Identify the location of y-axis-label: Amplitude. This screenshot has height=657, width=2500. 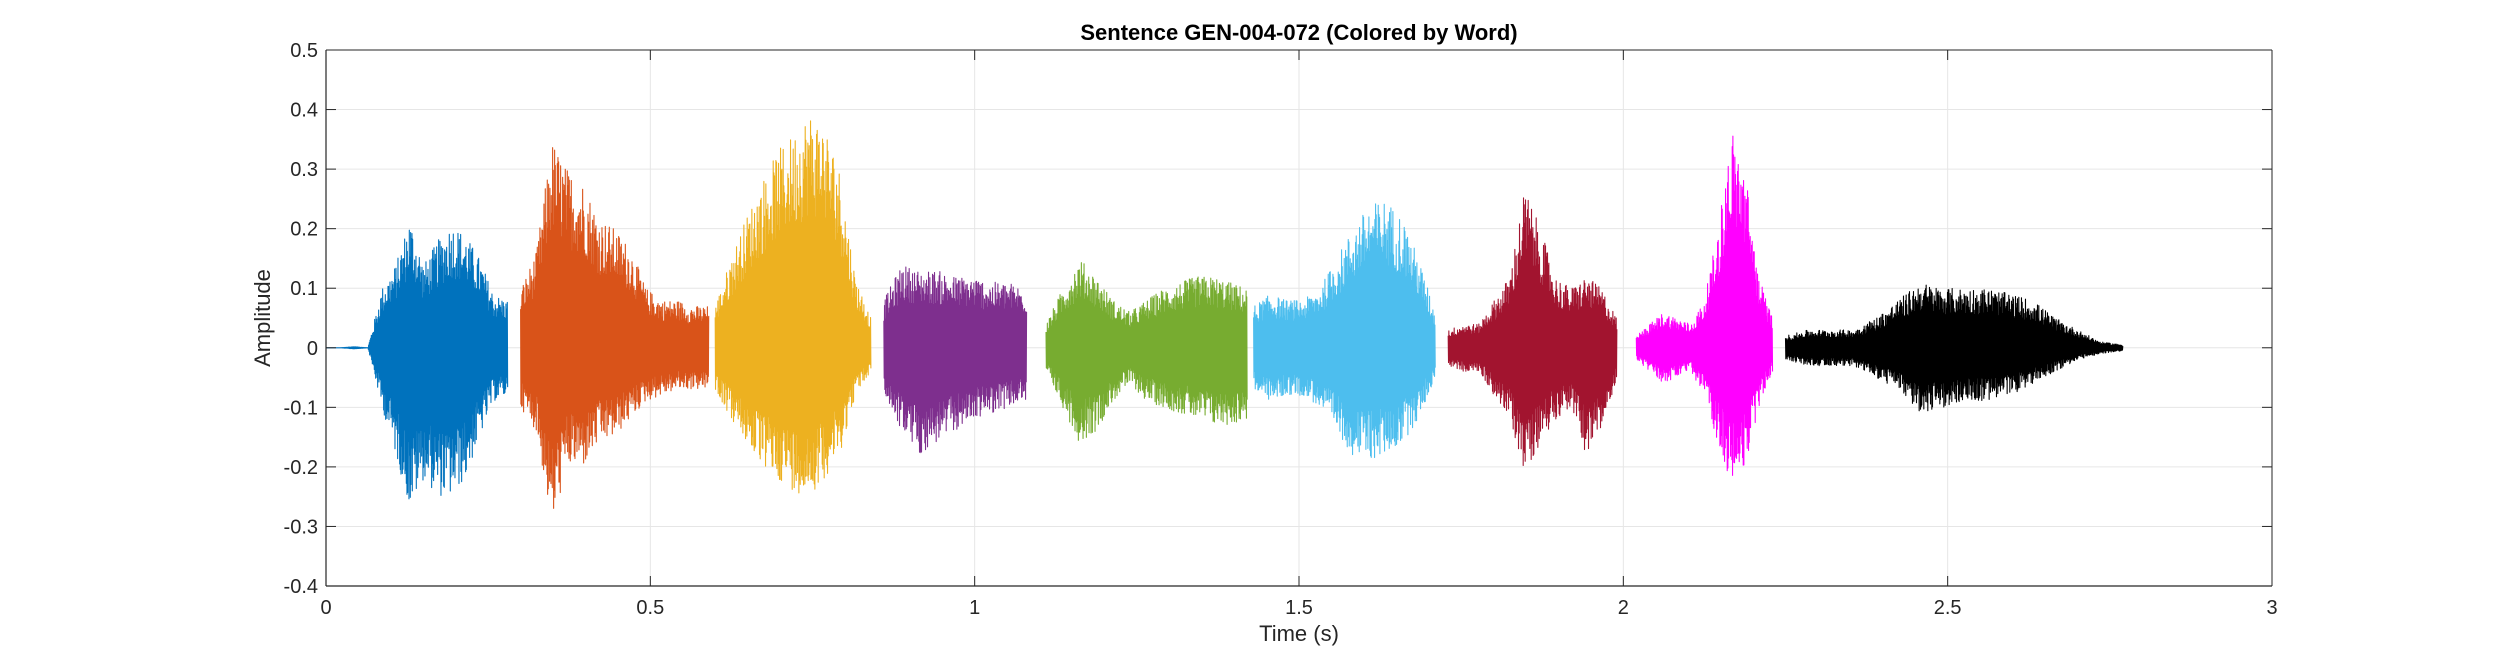
(262, 318).